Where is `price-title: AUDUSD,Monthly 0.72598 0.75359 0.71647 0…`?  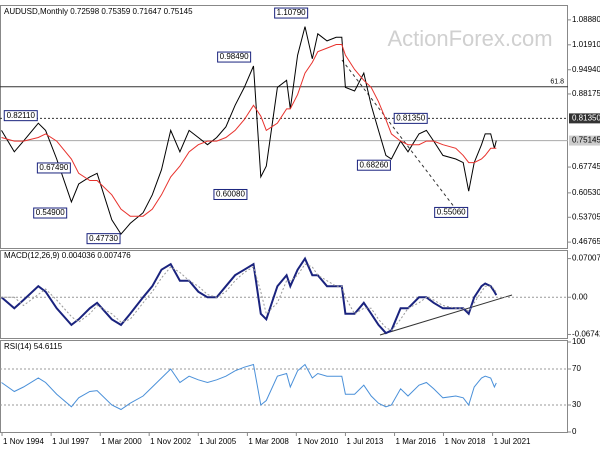 price-title: AUDUSD,Monthly 0.72598 0.75359 0.71647 0… is located at coordinates (98, 11).